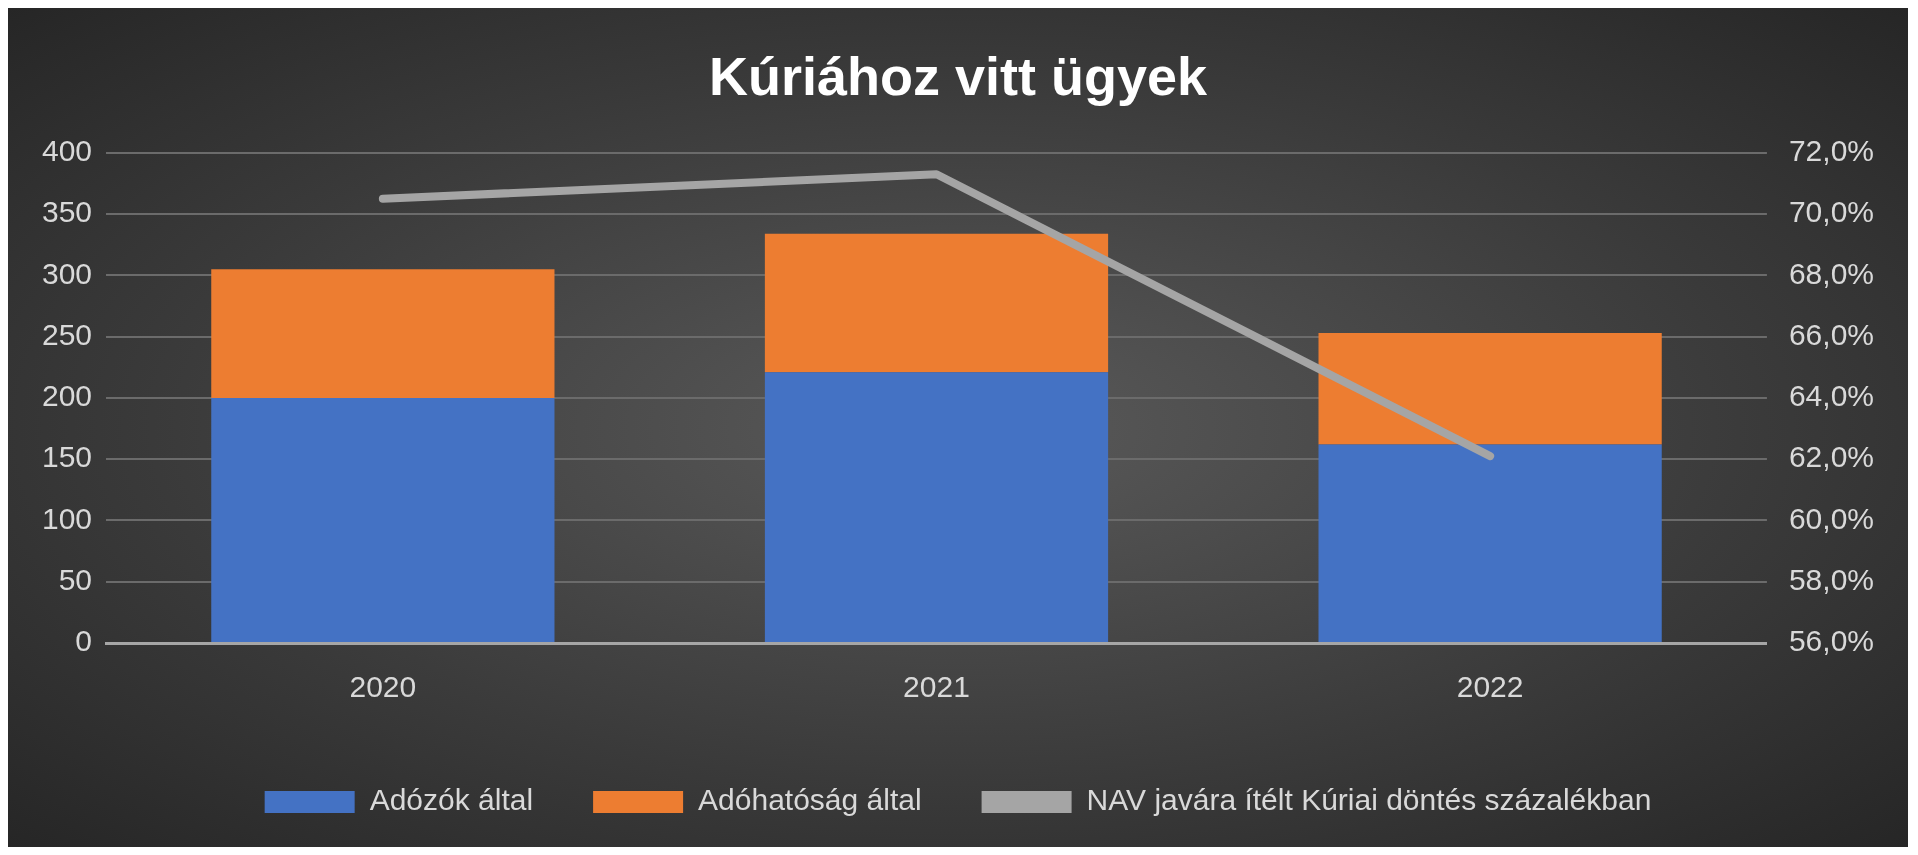 The width and height of the screenshot is (1918, 855). I want to click on y-tick-label: 100, so click(67, 518).